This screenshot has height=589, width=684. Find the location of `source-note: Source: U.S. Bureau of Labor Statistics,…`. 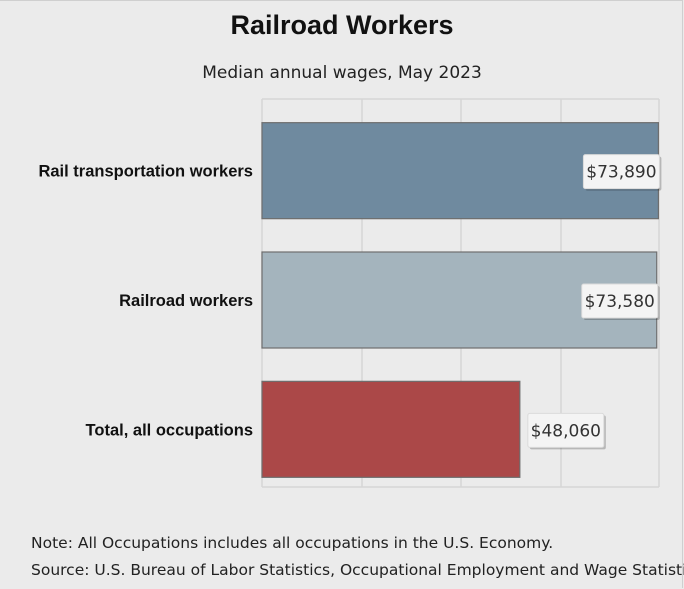

source-note: Source: U.S. Bureau of Labor Statistics,… is located at coordinates (357, 570).